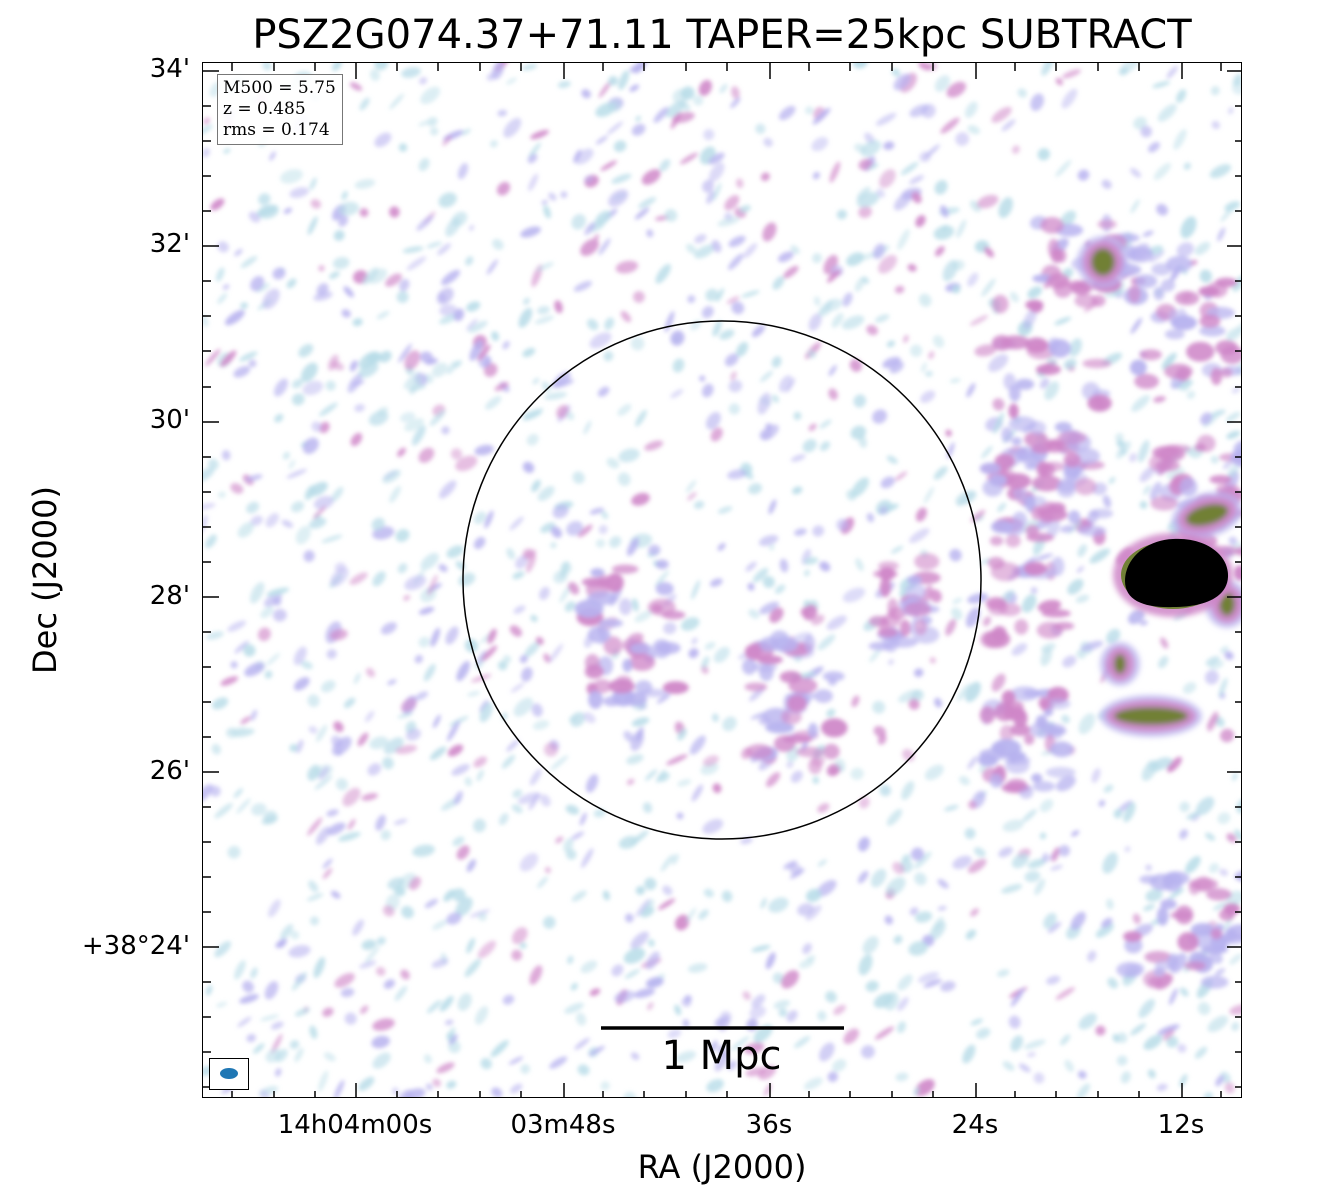 The image size is (1321, 1200). Describe the element at coordinates (279, 88) in the screenshot. I see `m500-text: M500 = 5.75` at that location.